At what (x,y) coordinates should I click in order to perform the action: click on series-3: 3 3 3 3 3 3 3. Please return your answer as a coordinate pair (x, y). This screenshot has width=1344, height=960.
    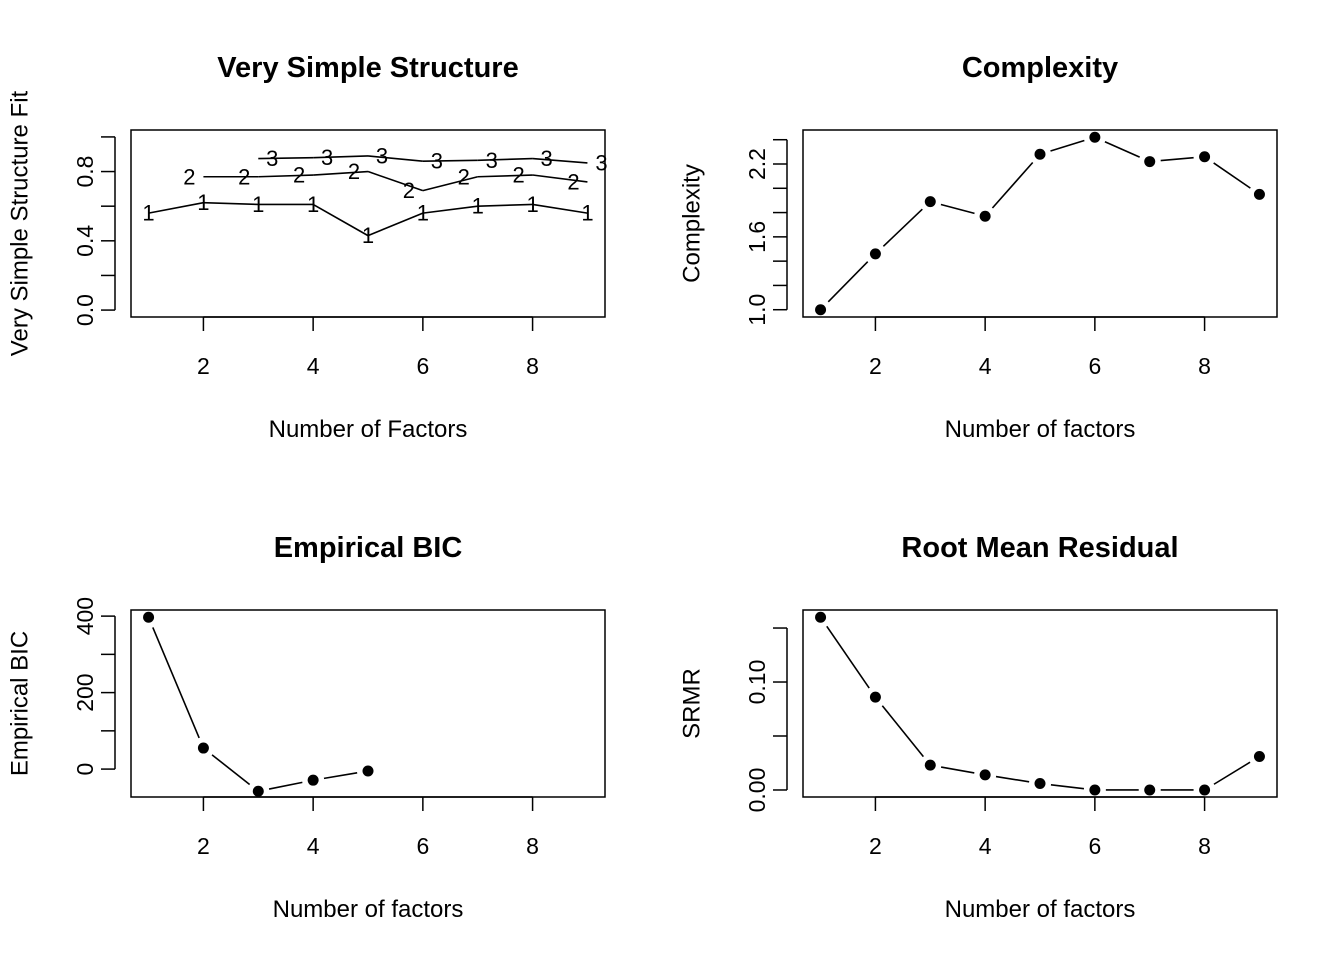
    Looking at the image, I should click on (433, 159).